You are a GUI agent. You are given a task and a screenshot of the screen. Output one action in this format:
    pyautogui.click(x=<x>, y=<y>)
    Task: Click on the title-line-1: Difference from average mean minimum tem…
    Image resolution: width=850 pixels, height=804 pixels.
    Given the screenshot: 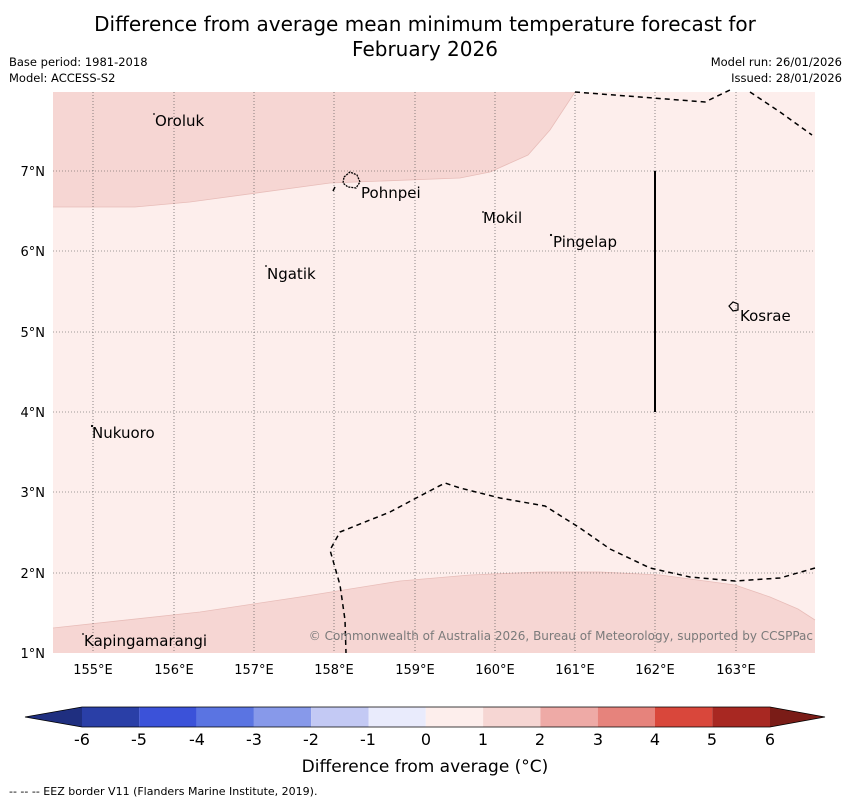 What is the action you would take?
    pyautogui.click(x=425, y=24)
    